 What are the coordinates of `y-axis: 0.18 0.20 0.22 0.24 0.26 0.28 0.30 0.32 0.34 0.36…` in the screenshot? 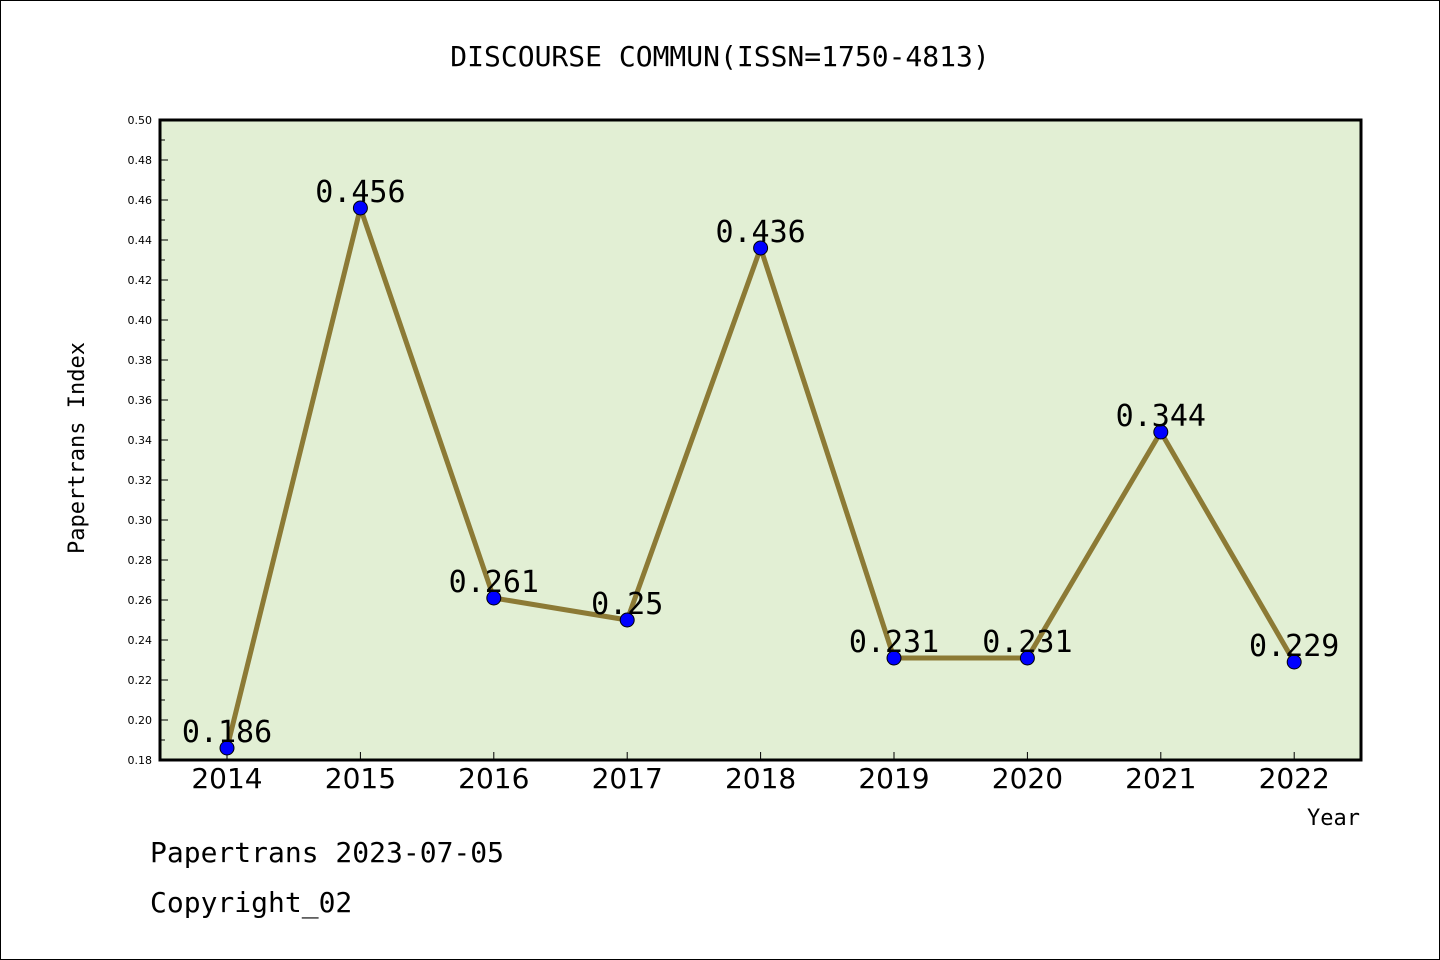 It's located at (148, 440).